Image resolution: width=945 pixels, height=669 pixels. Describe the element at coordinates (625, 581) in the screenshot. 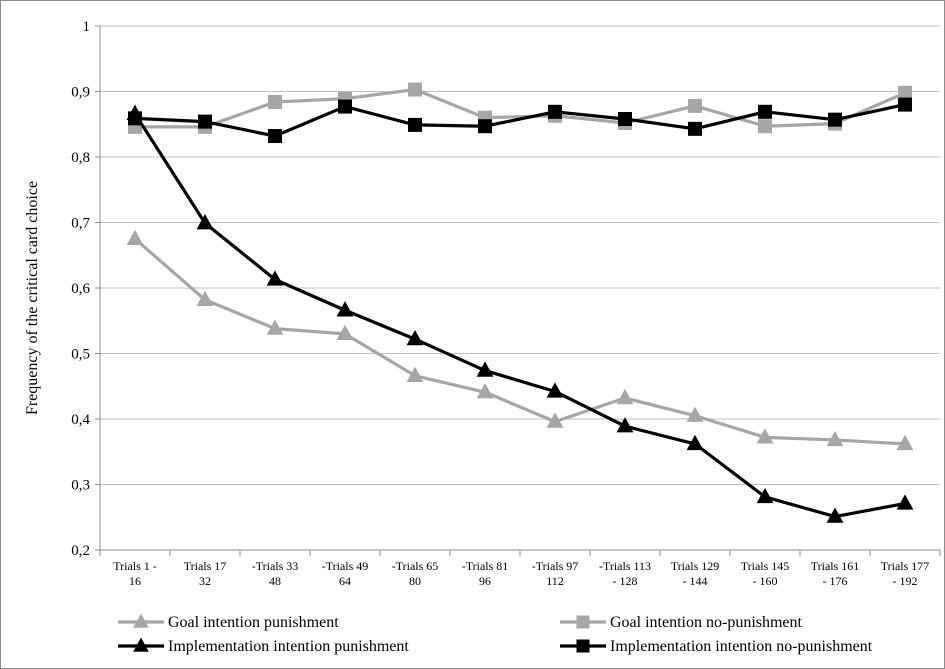

I see `x-tick-label: - 128` at that location.